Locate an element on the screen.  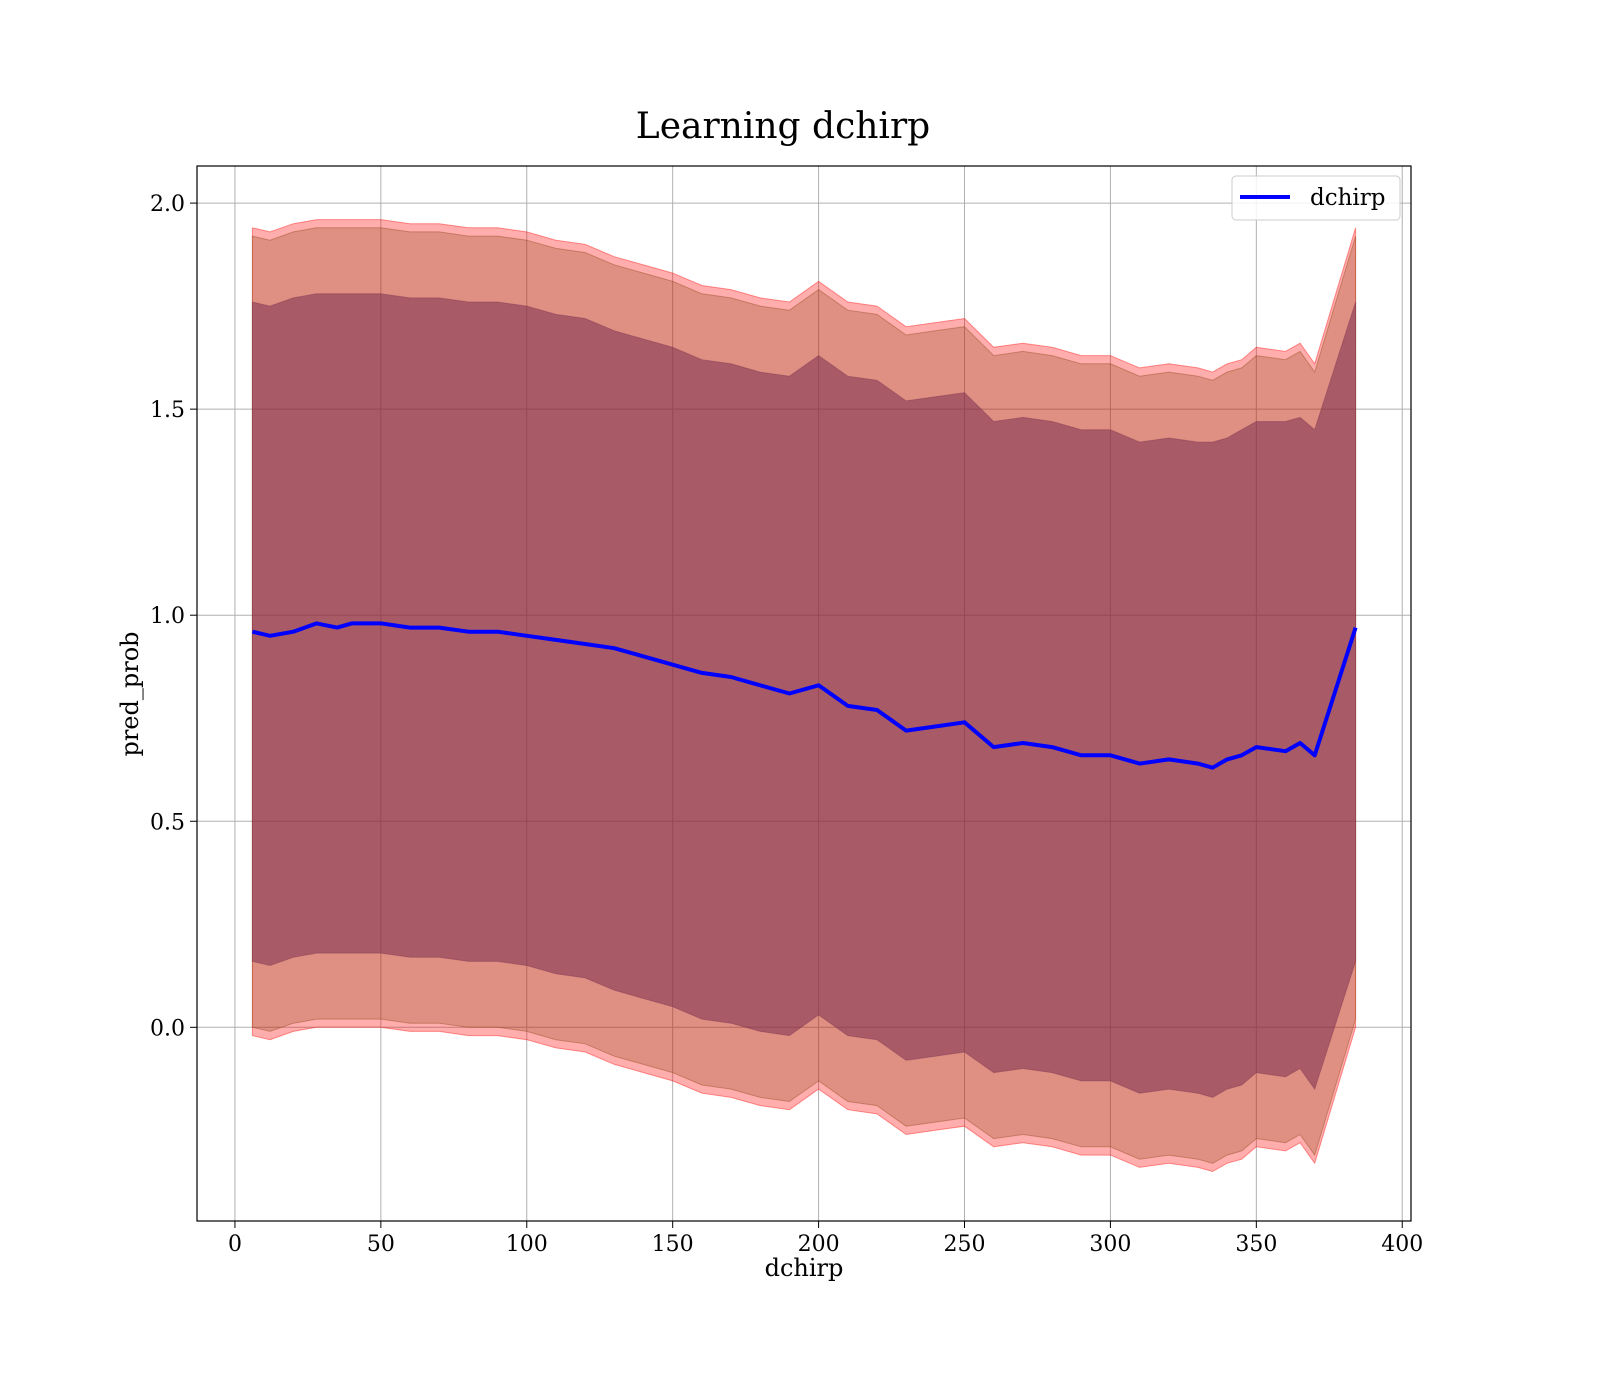
series-lines is located at coordinates (804, 695).